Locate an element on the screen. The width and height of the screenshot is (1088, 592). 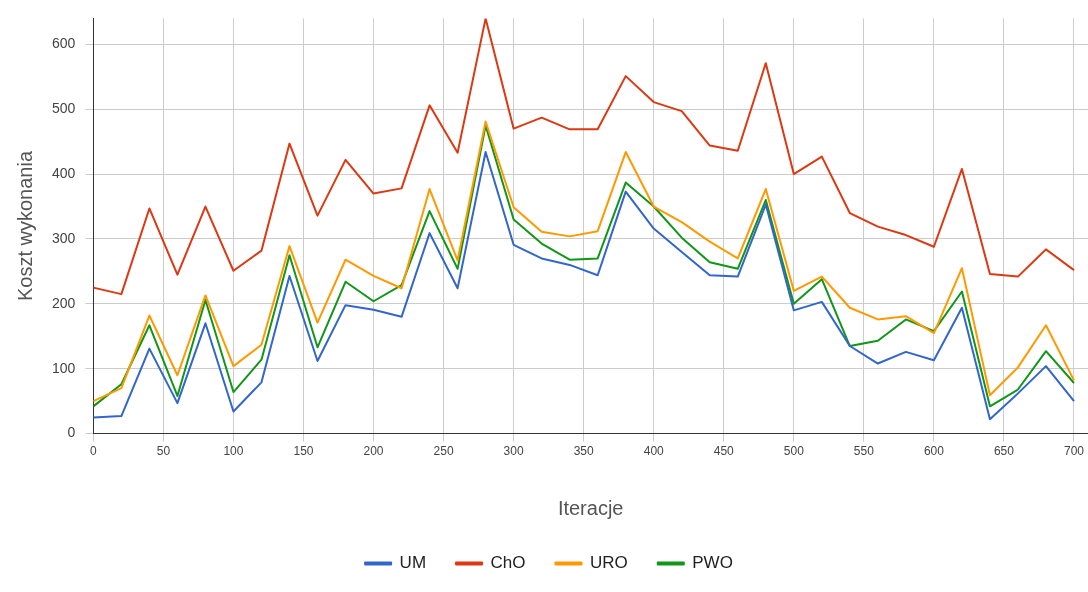
legend-label: URO is located at coordinates (609, 563).